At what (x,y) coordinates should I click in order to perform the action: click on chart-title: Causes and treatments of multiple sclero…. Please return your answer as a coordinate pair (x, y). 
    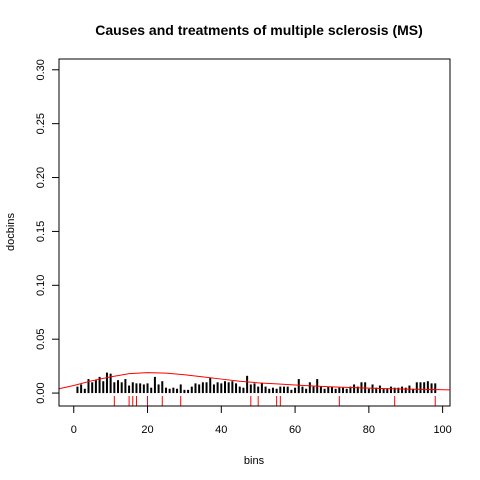
    Looking at the image, I should click on (259, 30).